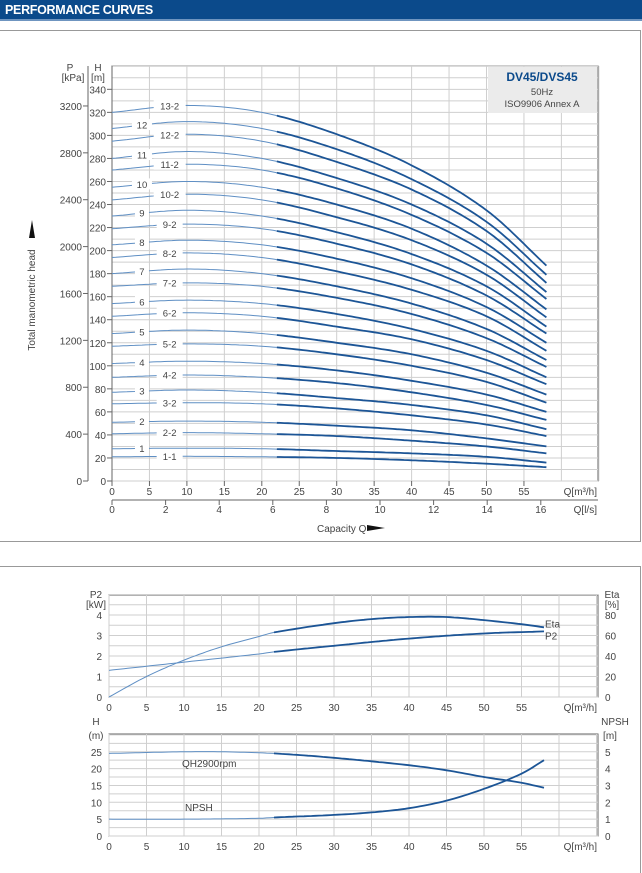  What do you see at coordinates (447, 708) in the screenshot?
I see `power-q-tick-label: 45` at bounding box center [447, 708].